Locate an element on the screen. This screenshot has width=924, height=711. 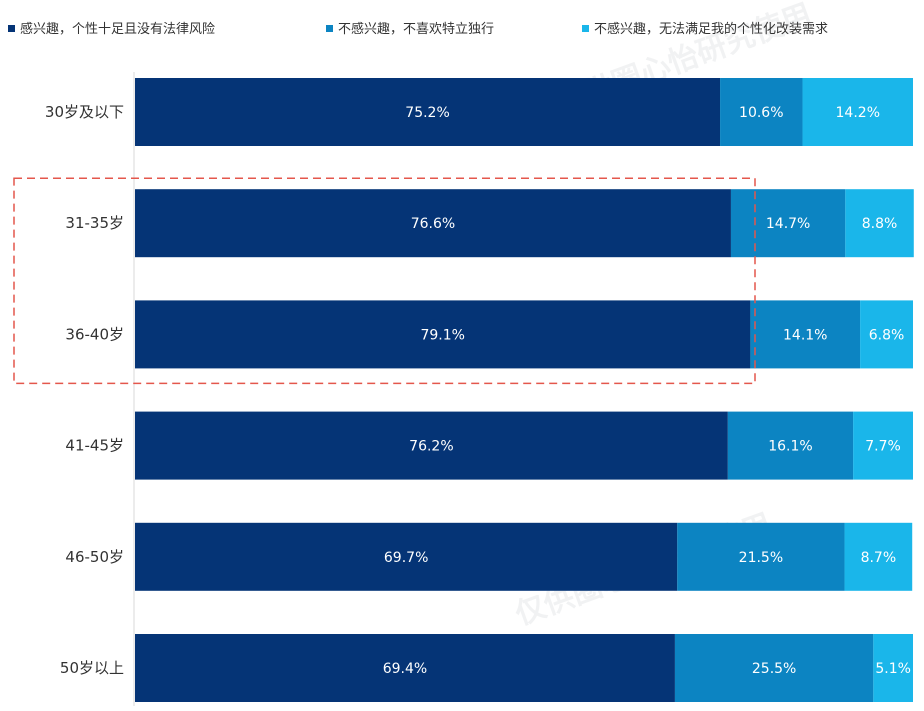
data-label: 7.7% is located at coordinates (883, 447).